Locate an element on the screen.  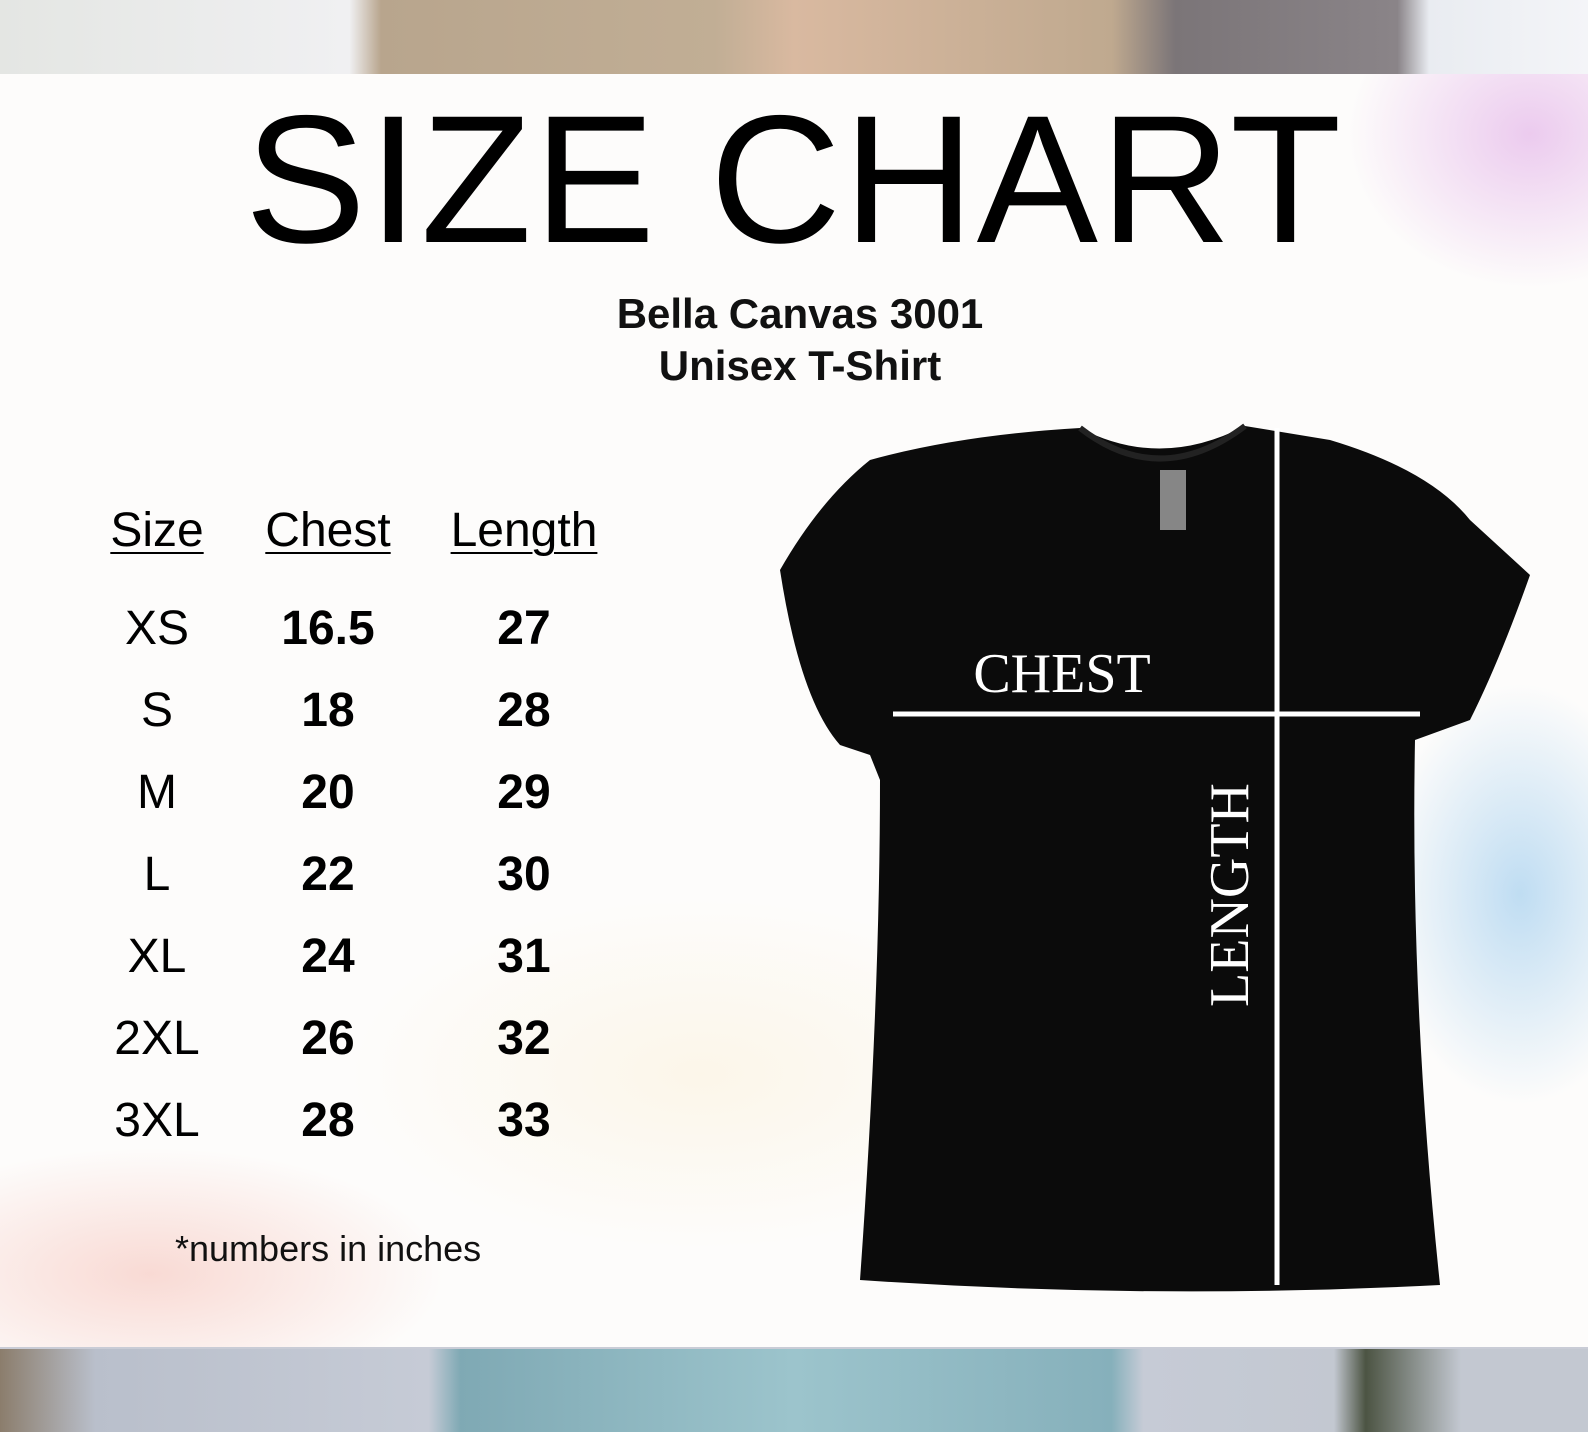
units-note: *numbers in inches is located at coordinates (328, 1248).